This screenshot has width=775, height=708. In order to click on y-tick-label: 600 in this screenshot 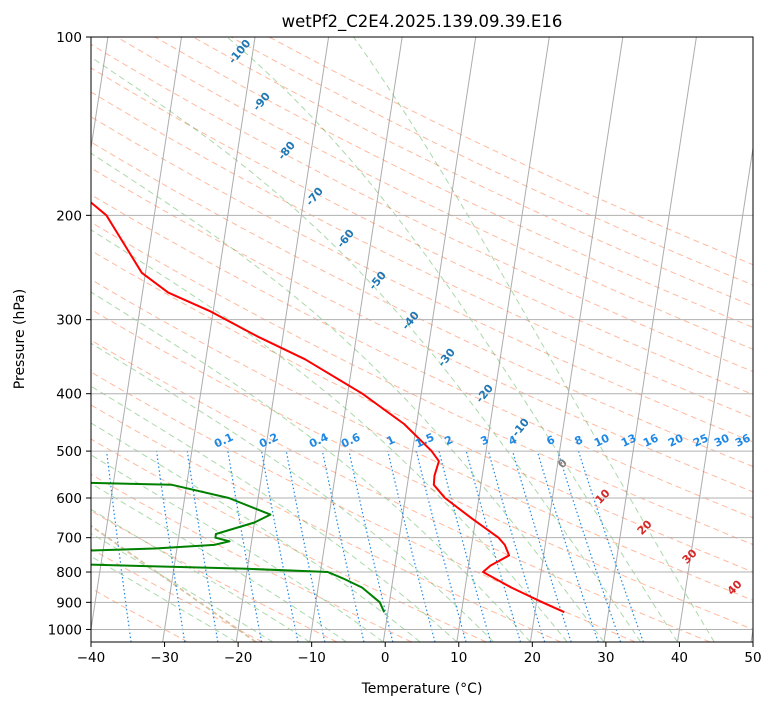, I will do `click(69, 499)`.